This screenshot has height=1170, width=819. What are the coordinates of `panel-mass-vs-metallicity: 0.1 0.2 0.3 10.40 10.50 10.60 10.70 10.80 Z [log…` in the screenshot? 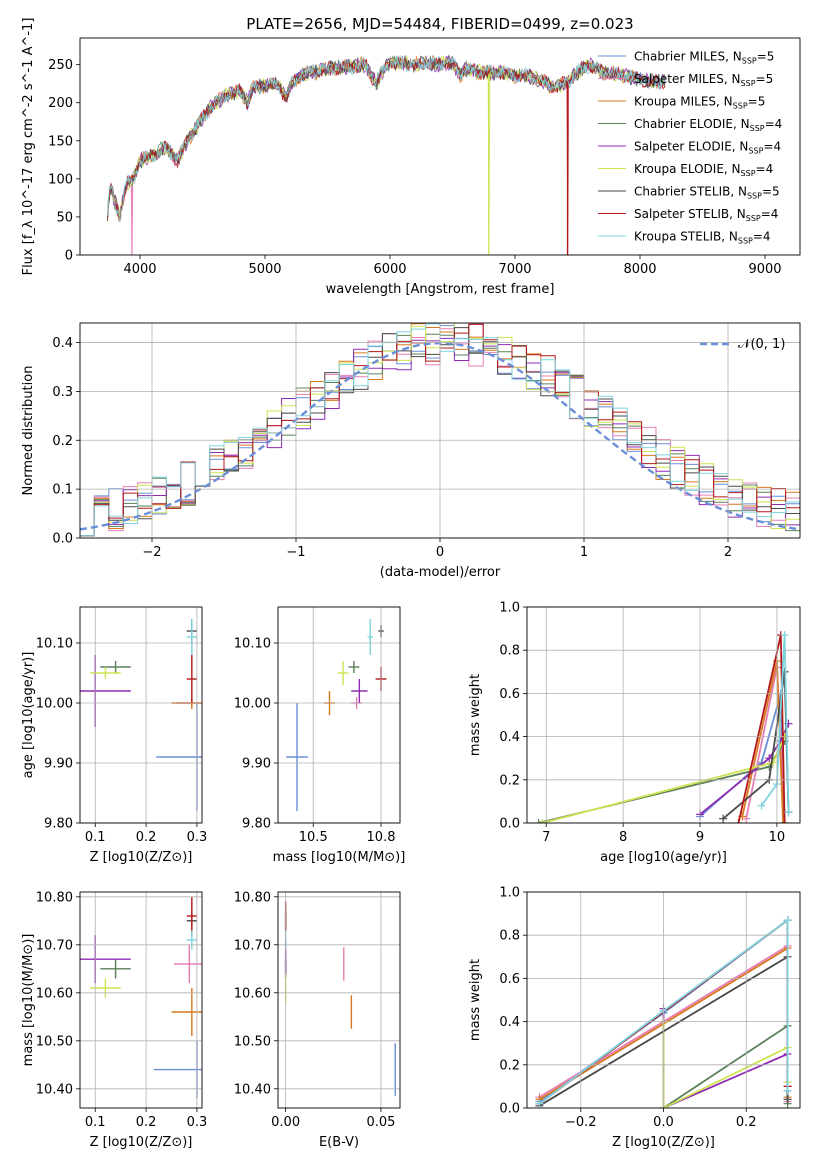 It's located at (114, 1020).